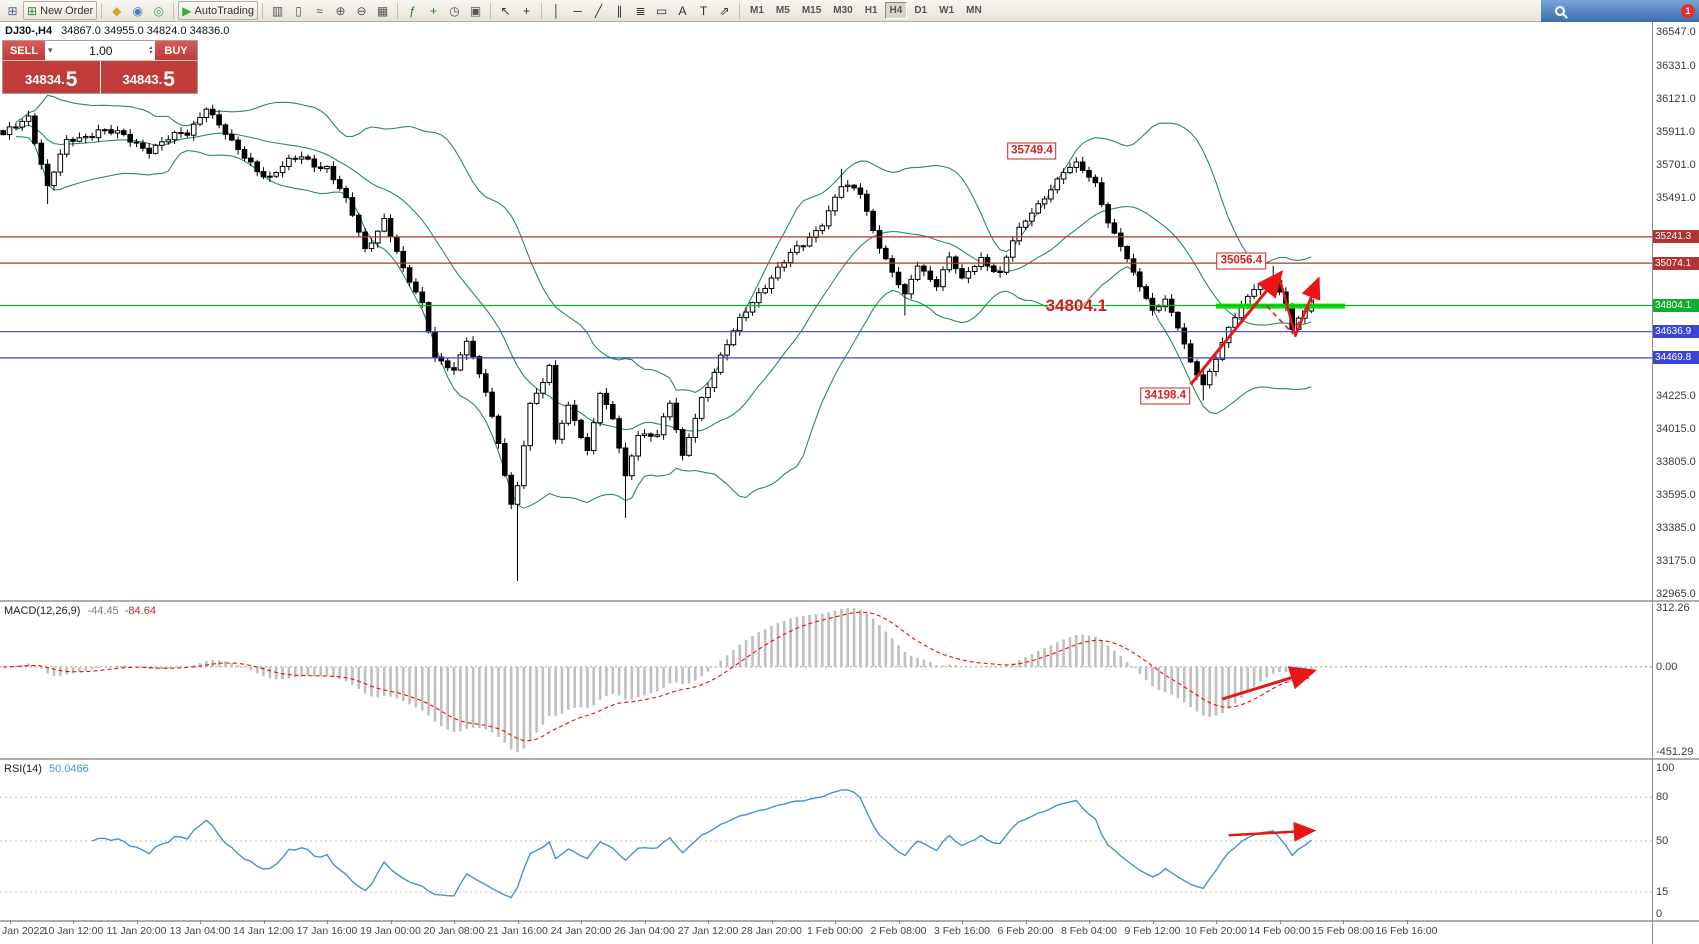 The width and height of the screenshot is (1699, 944). I want to click on bar-chart-icon: ▥, so click(277, 10).